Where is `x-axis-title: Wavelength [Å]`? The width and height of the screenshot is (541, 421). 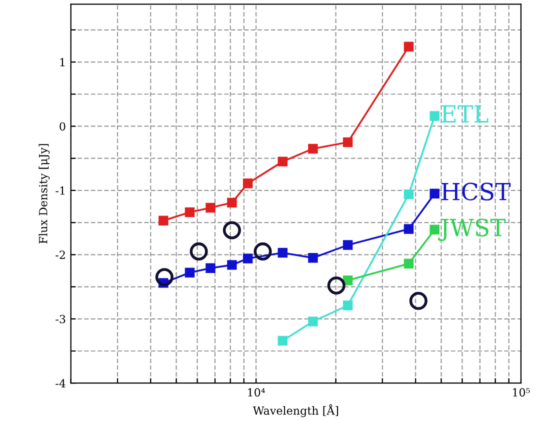 x-axis-title: Wavelength [Å] is located at coordinates (295, 411).